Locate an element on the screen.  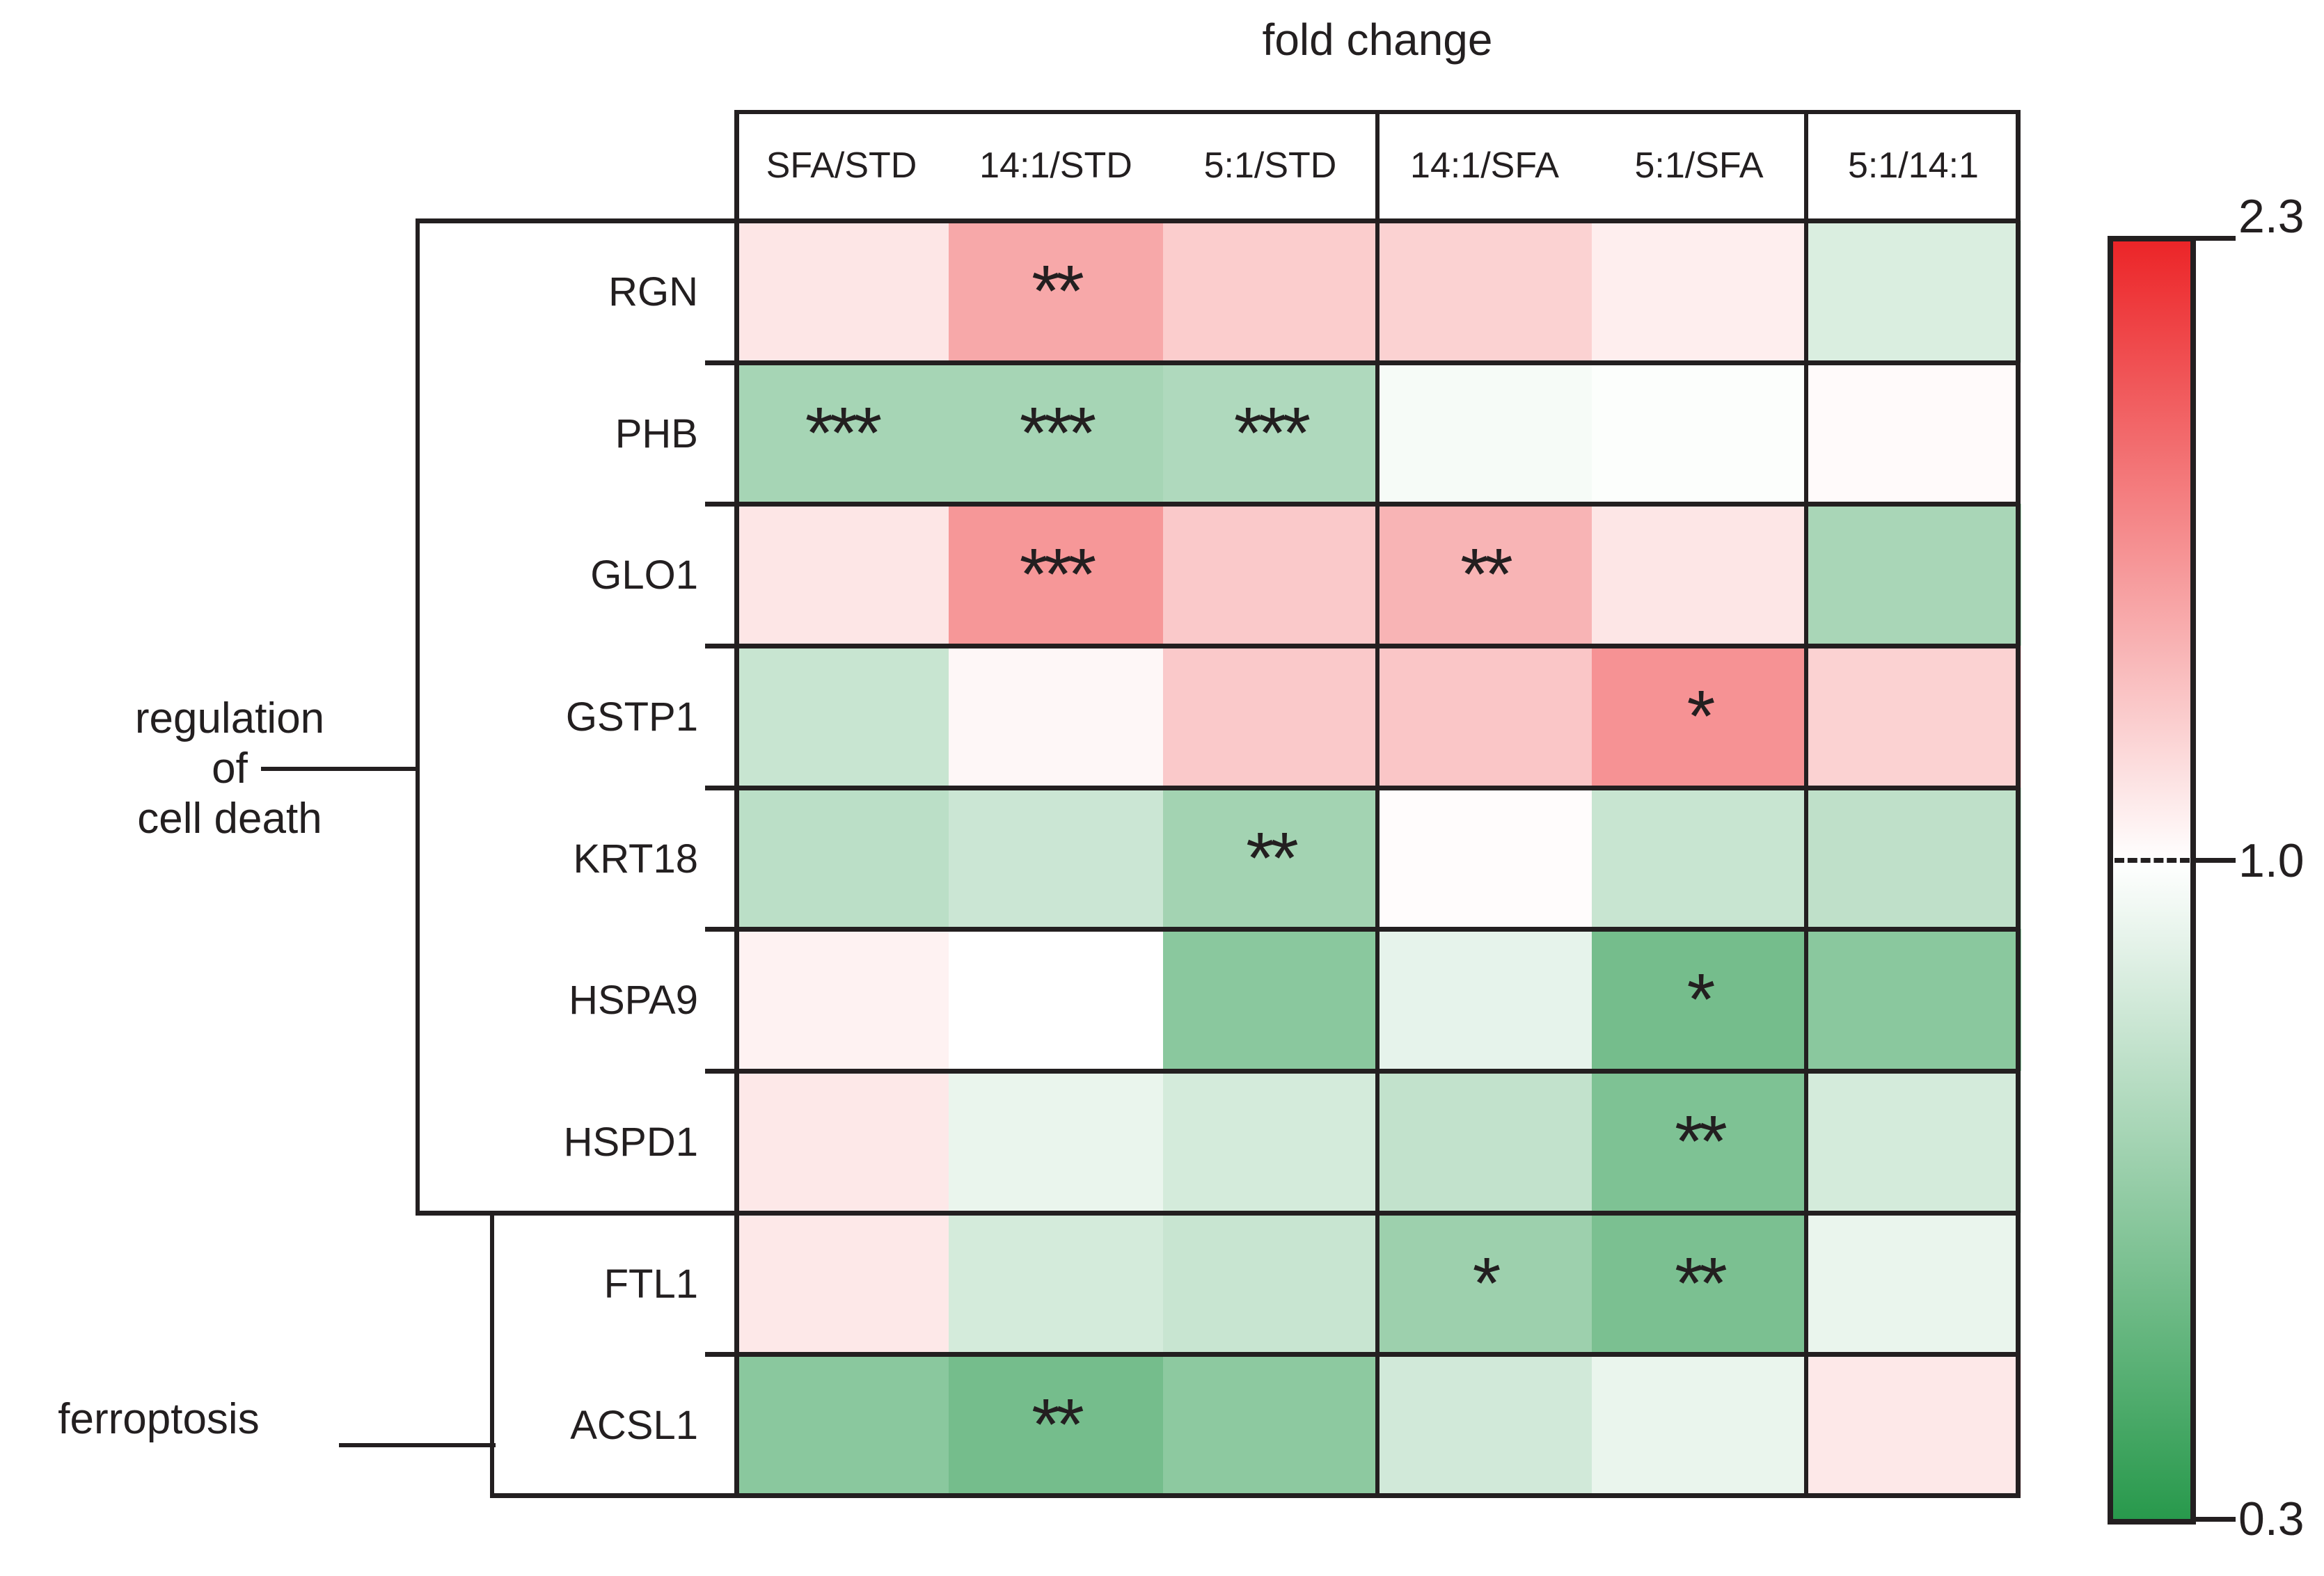
colorbar-tick-top is located at coordinates (2214, 238).